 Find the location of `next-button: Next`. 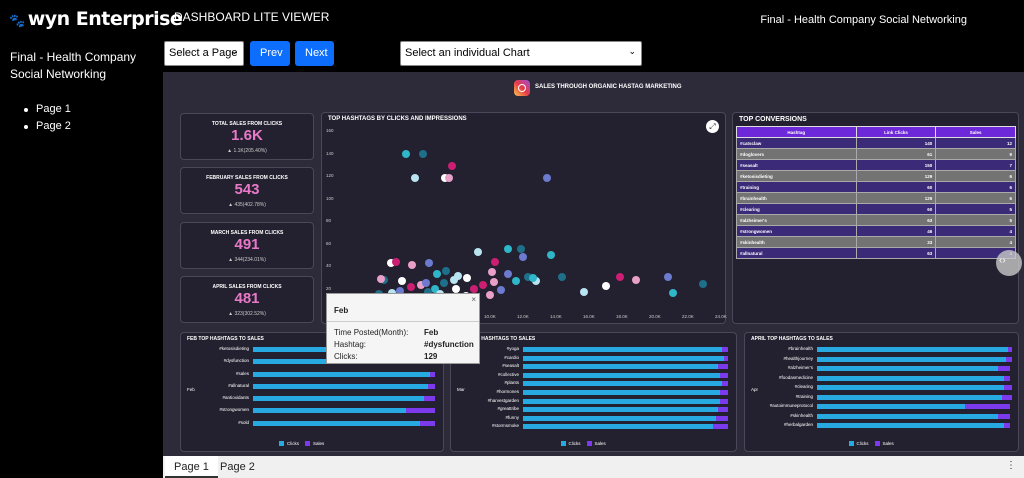

next-button: Next is located at coordinates (314, 53).